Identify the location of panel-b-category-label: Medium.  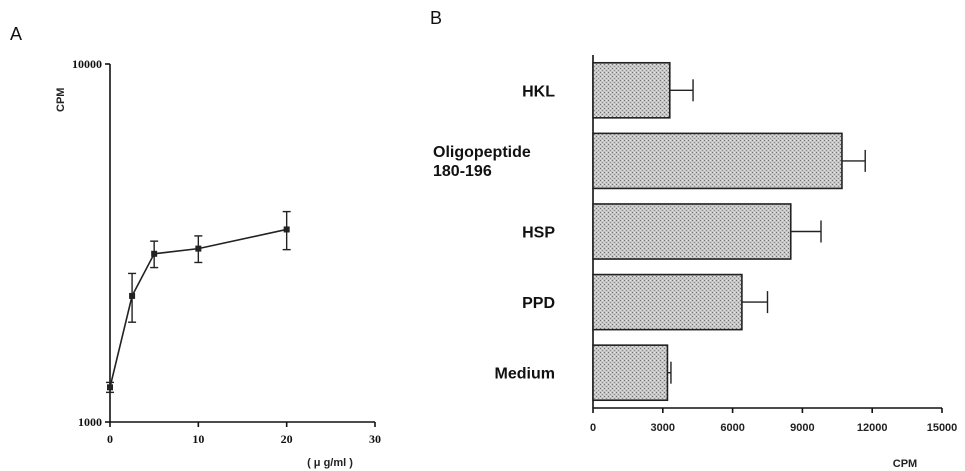
(525, 374).